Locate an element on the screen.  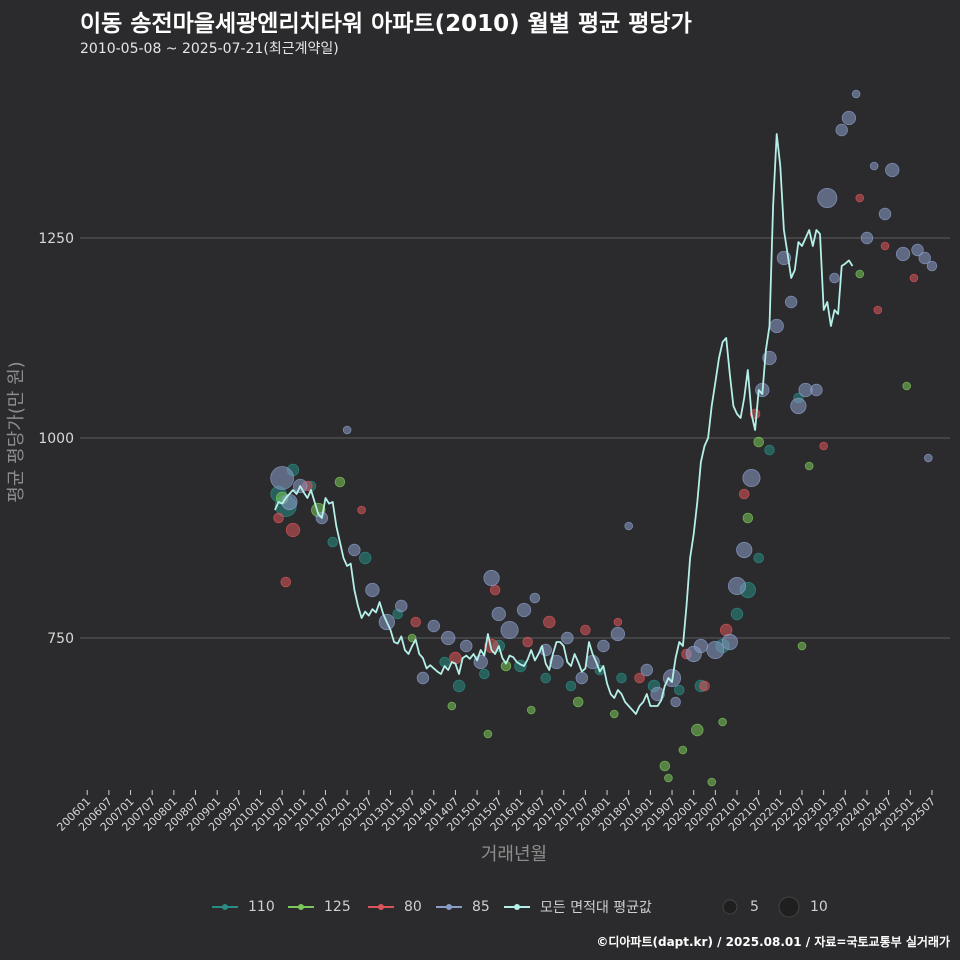
chart-subtitle: 2010-05-08 ~ 2025-07-21(최근계약일) is located at coordinates (209, 49).